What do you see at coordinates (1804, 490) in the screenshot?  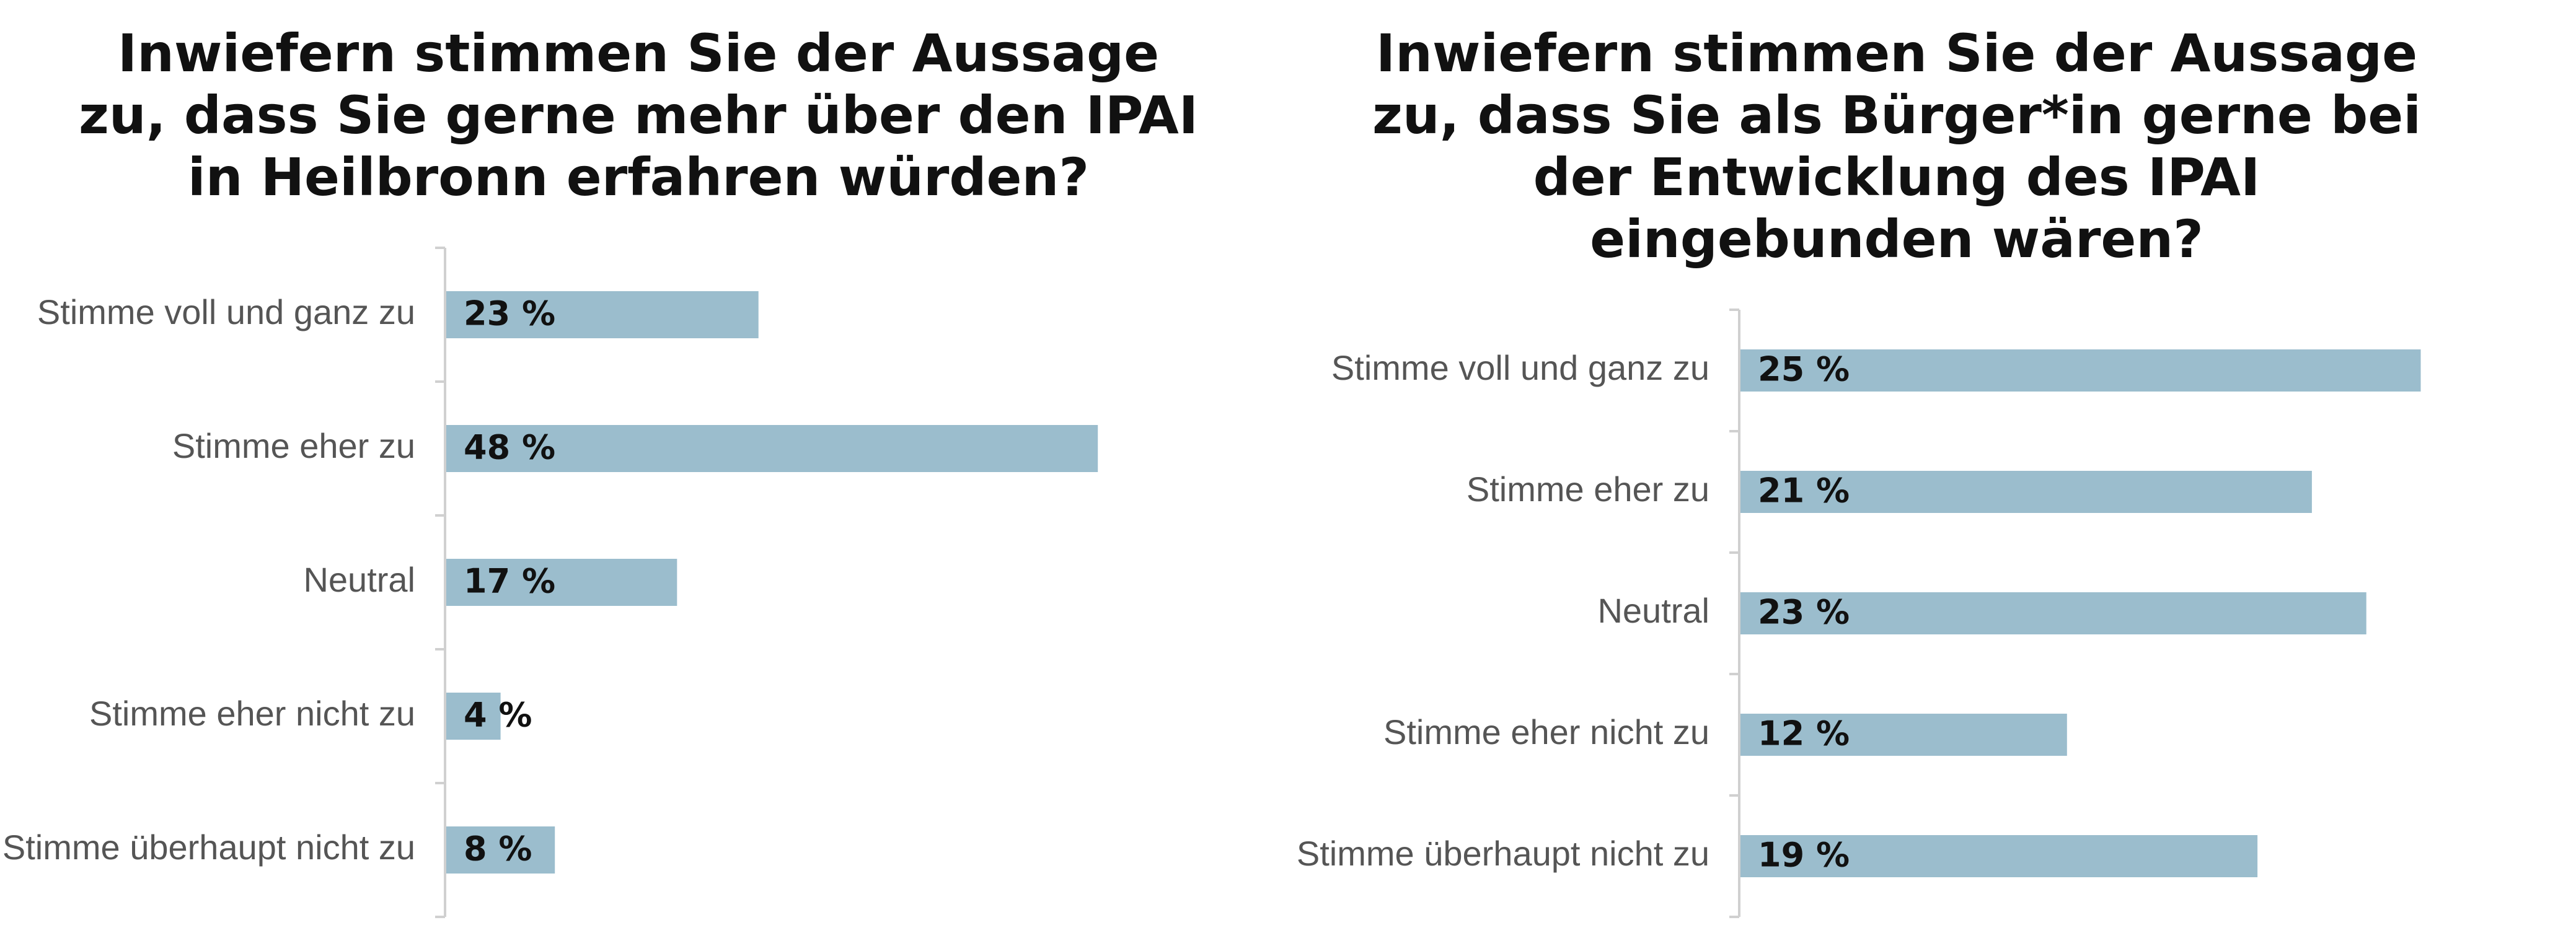 I see `data-label: 21 %` at bounding box center [1804, 490].